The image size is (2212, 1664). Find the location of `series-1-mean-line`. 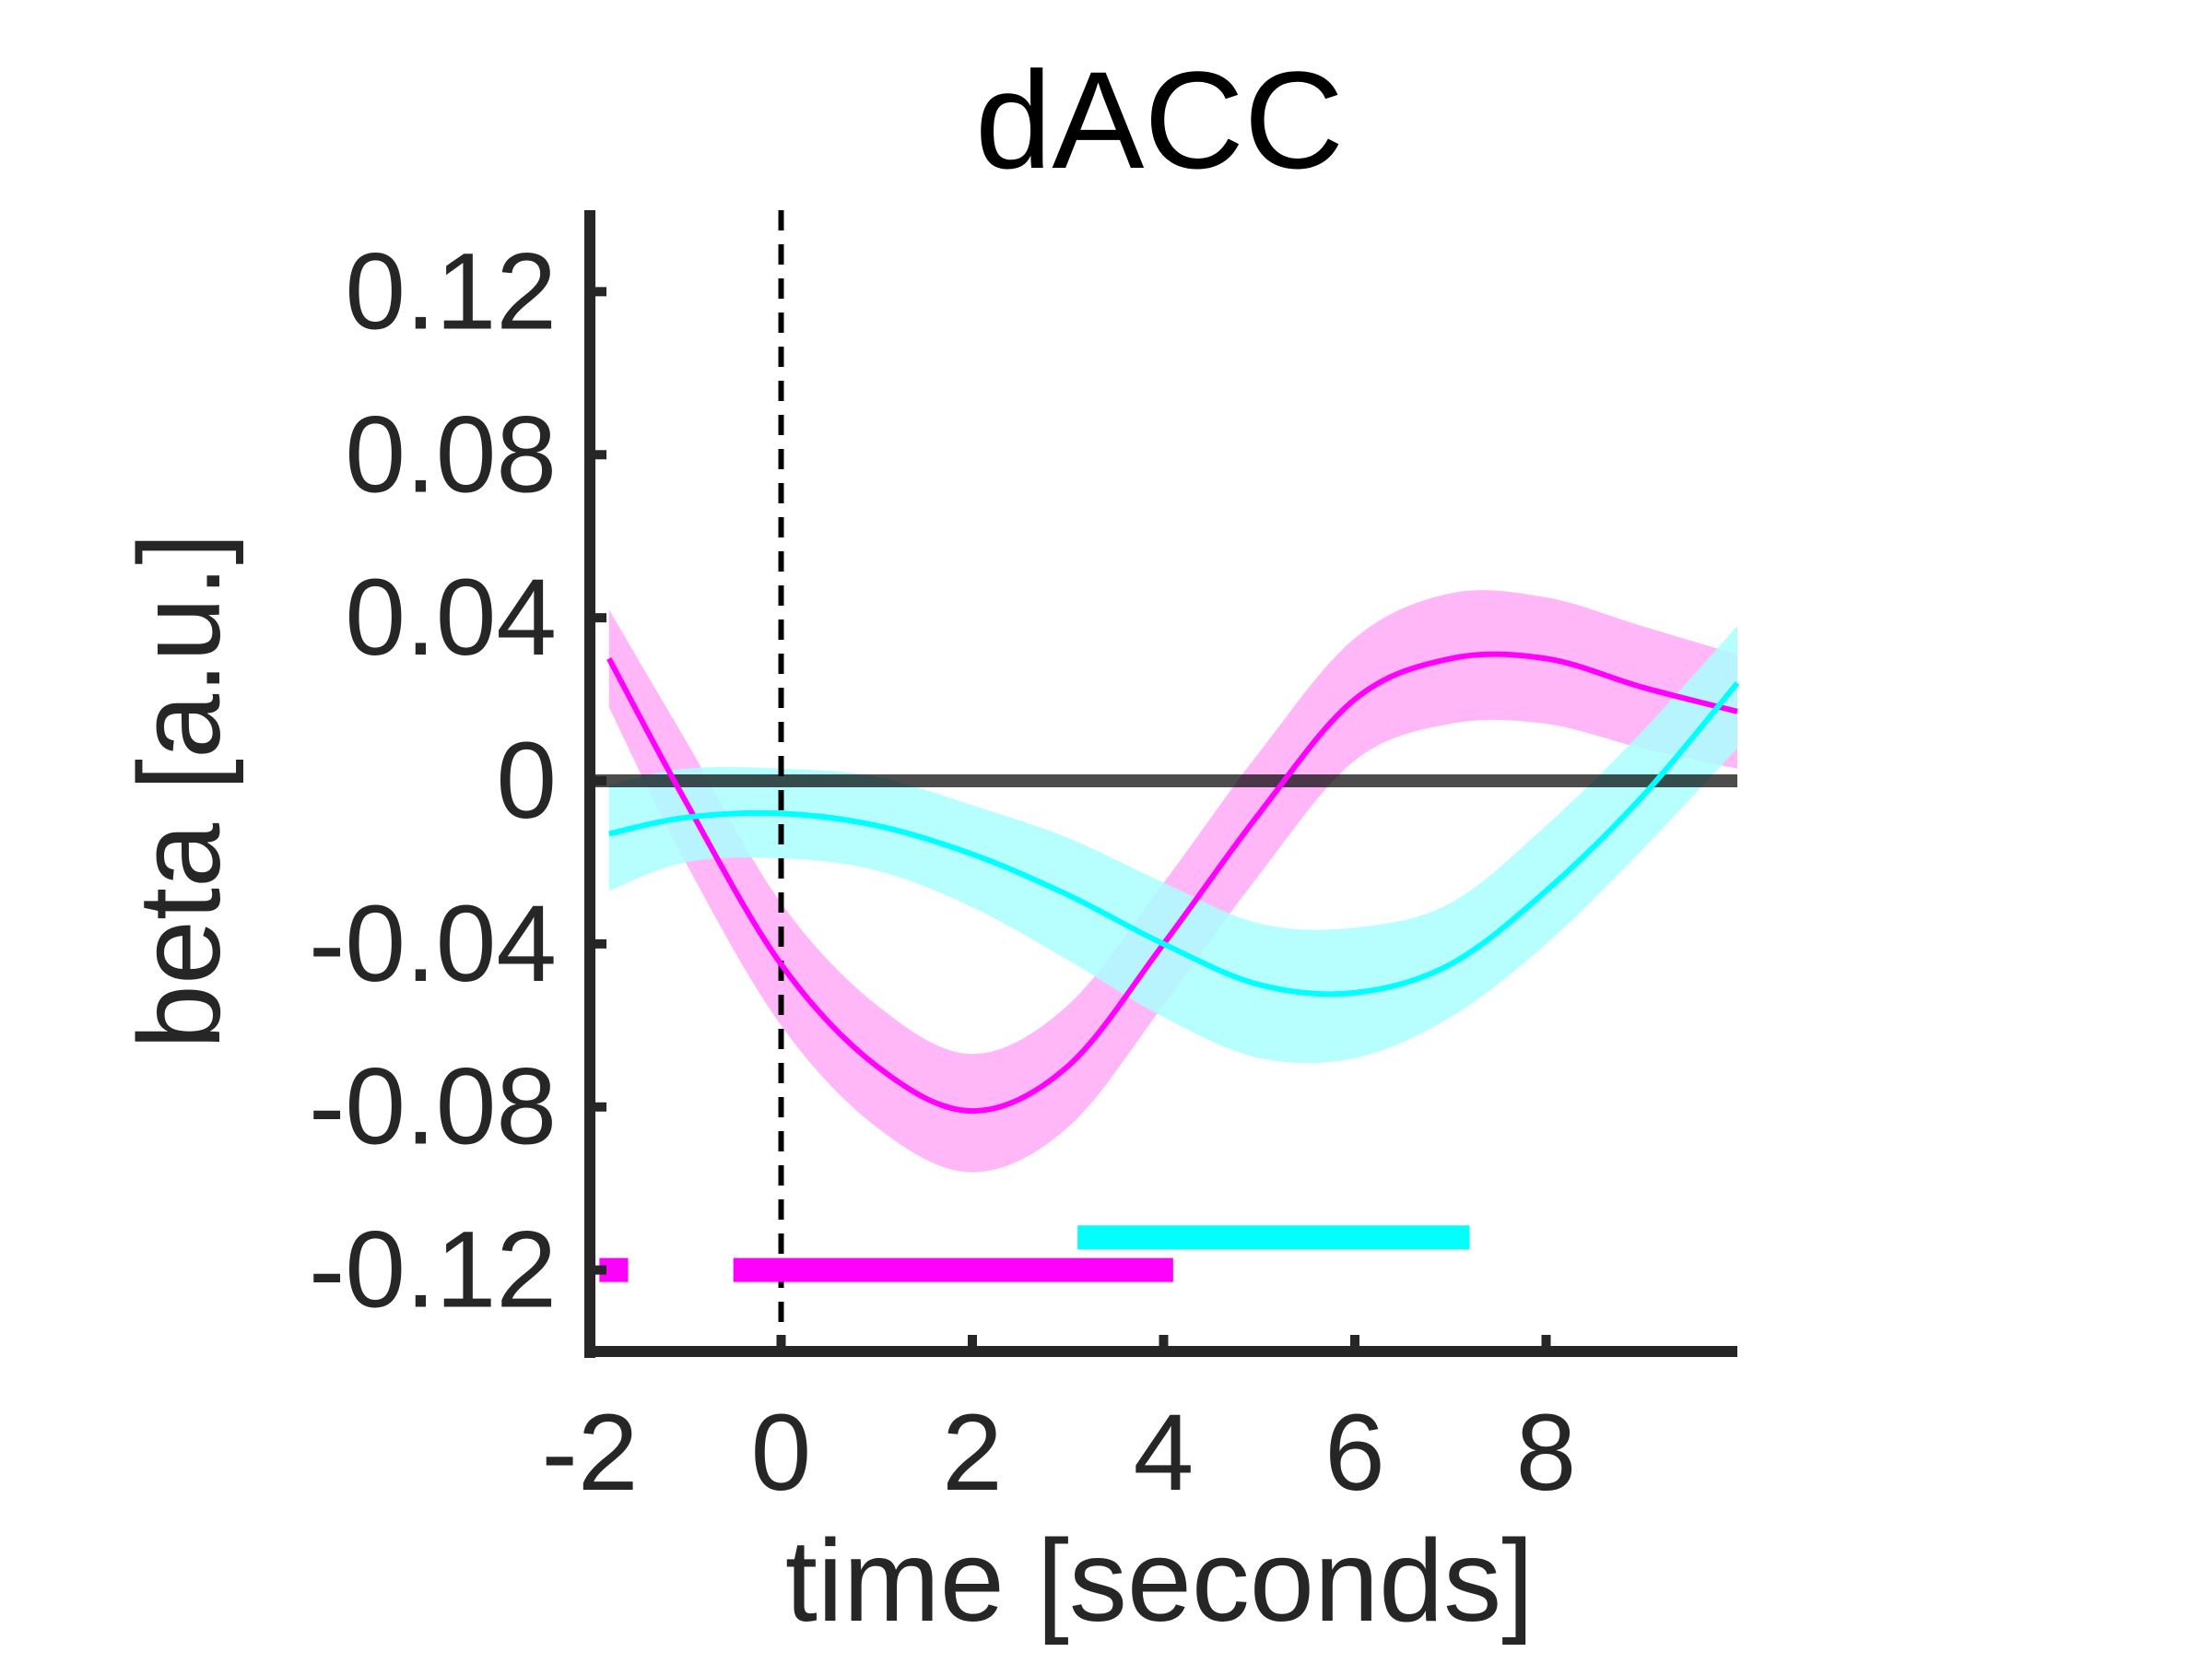

series-1-mean-line is located at coordinates (1172, 883).